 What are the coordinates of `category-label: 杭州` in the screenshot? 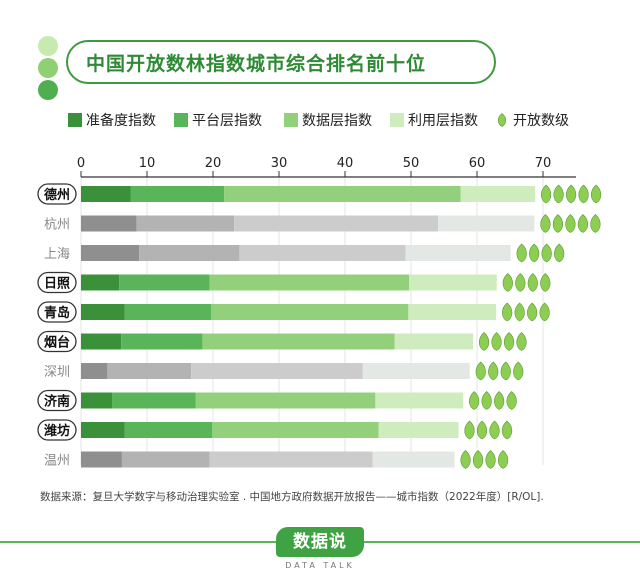 It's located at (57, 225).